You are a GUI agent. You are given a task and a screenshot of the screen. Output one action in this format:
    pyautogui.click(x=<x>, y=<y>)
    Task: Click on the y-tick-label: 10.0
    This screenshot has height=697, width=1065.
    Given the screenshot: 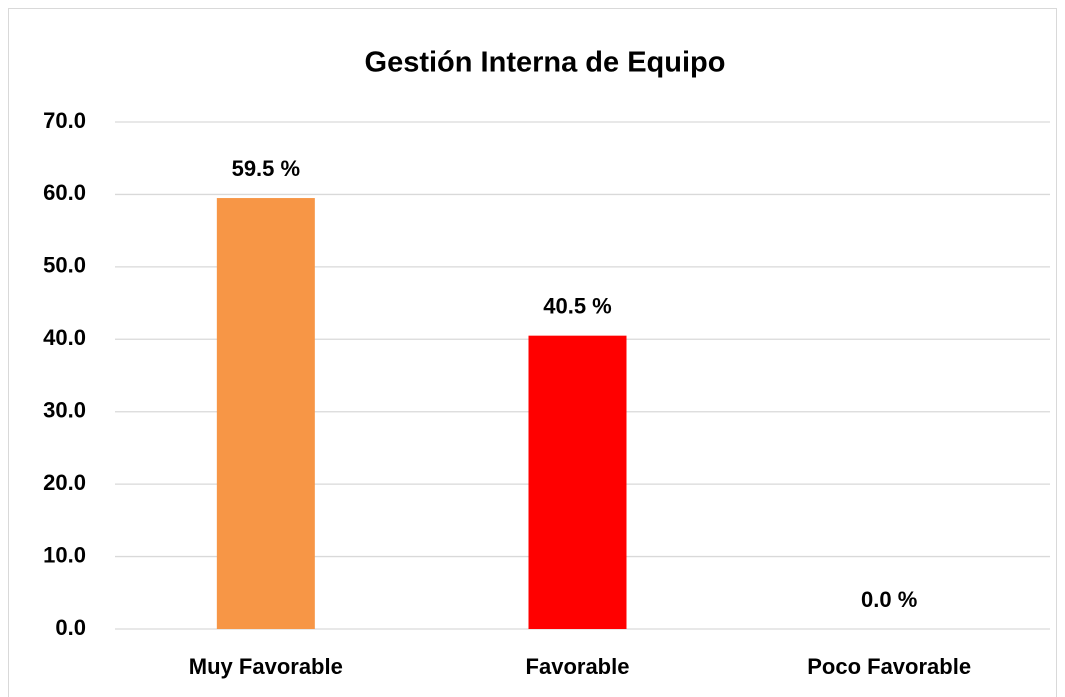 What is the action you would take?
    pyautogui.click(x=64, y=554)
    